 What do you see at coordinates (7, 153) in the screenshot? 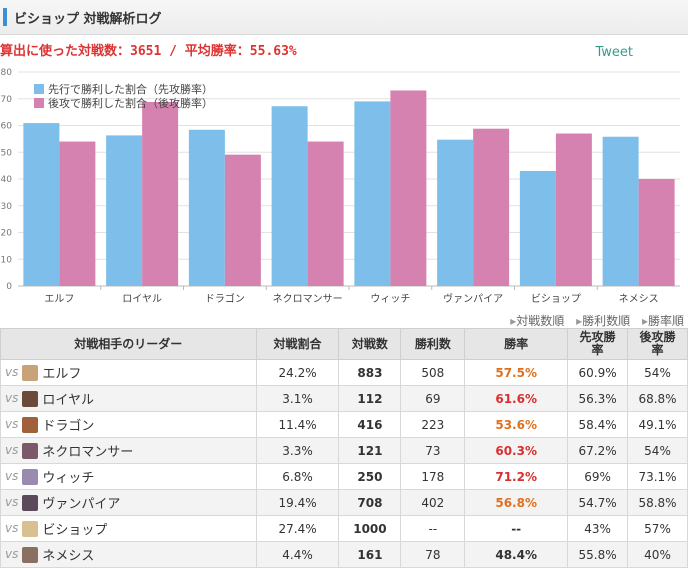
I see `y-tick-label: 50` at bounding box center [7, 153].